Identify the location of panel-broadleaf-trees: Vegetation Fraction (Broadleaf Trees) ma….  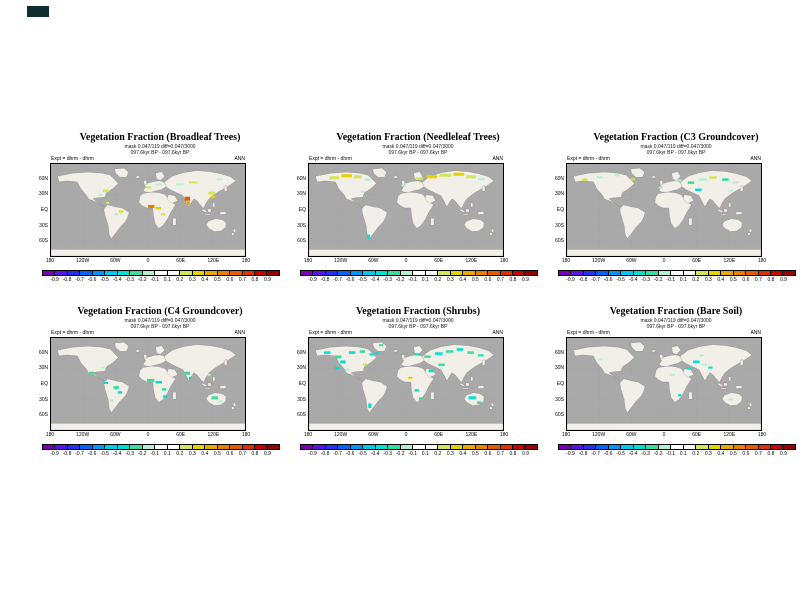
(160, 212).